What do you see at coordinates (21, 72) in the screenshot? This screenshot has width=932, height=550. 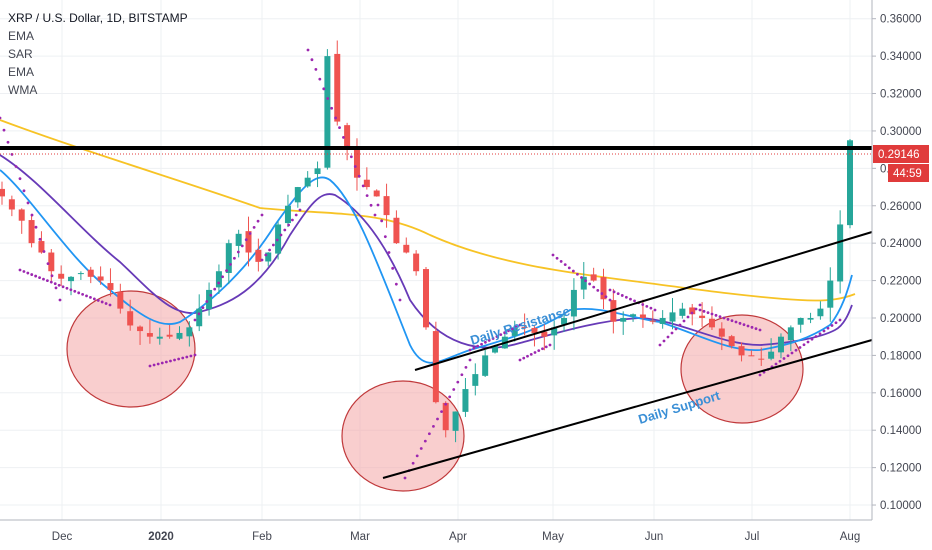 I see `indicator-ema-2: EMA` at bounding box center [21, 72].